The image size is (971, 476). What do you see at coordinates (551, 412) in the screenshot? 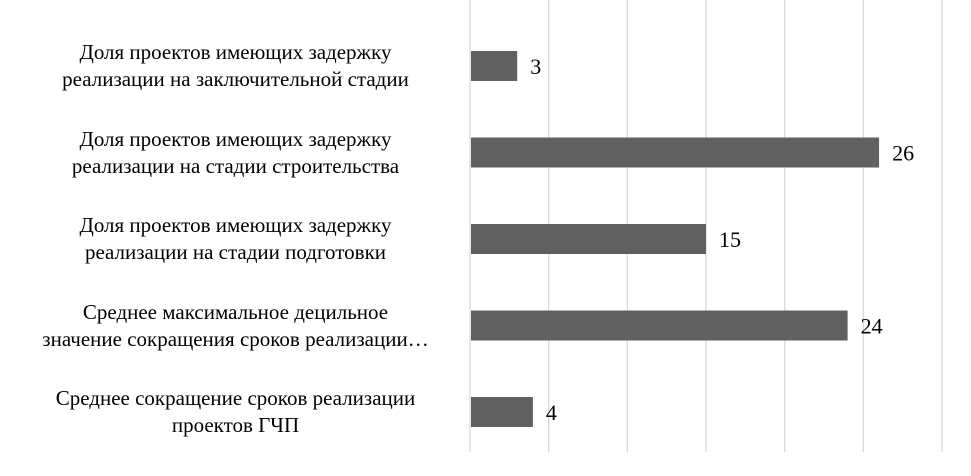
I see `data-label: 4` at bounding box center [551, 412].